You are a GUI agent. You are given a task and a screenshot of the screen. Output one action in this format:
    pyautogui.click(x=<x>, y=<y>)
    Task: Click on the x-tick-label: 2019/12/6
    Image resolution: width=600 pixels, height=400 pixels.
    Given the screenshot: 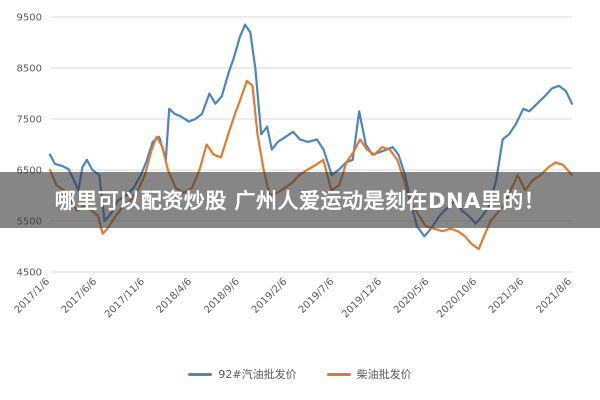 What is the action you would take?
    pyautogui.click(x=362, y=298)
    